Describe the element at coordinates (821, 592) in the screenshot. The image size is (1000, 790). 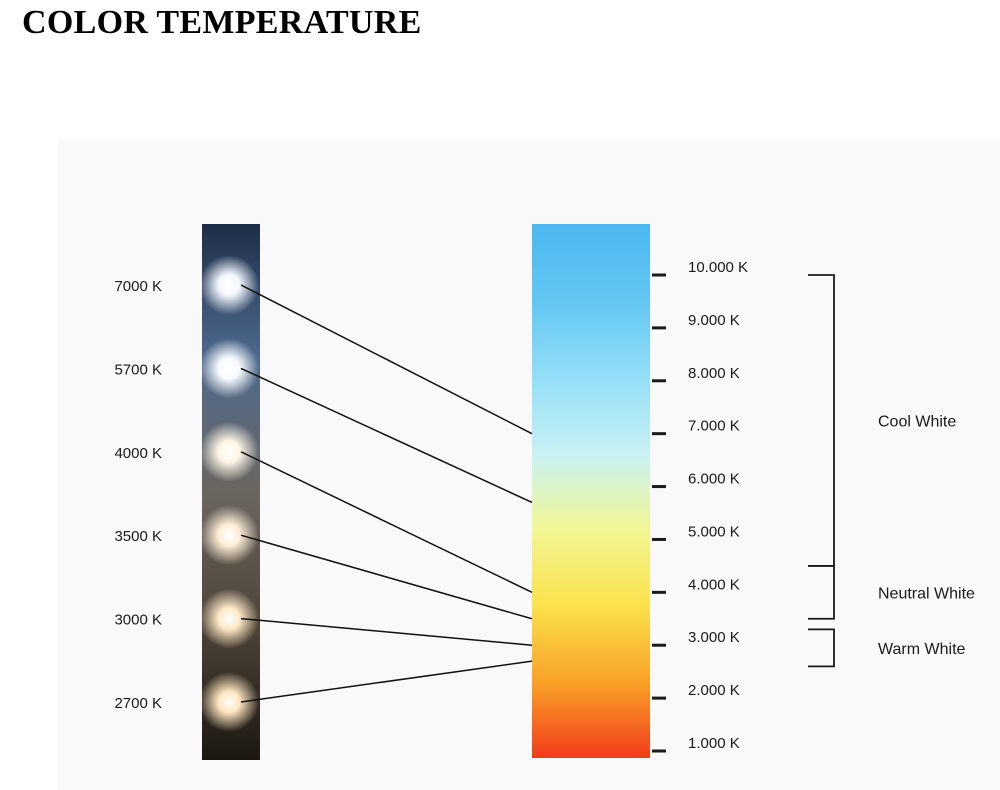
I see `neutral-white-bracket` at that location.